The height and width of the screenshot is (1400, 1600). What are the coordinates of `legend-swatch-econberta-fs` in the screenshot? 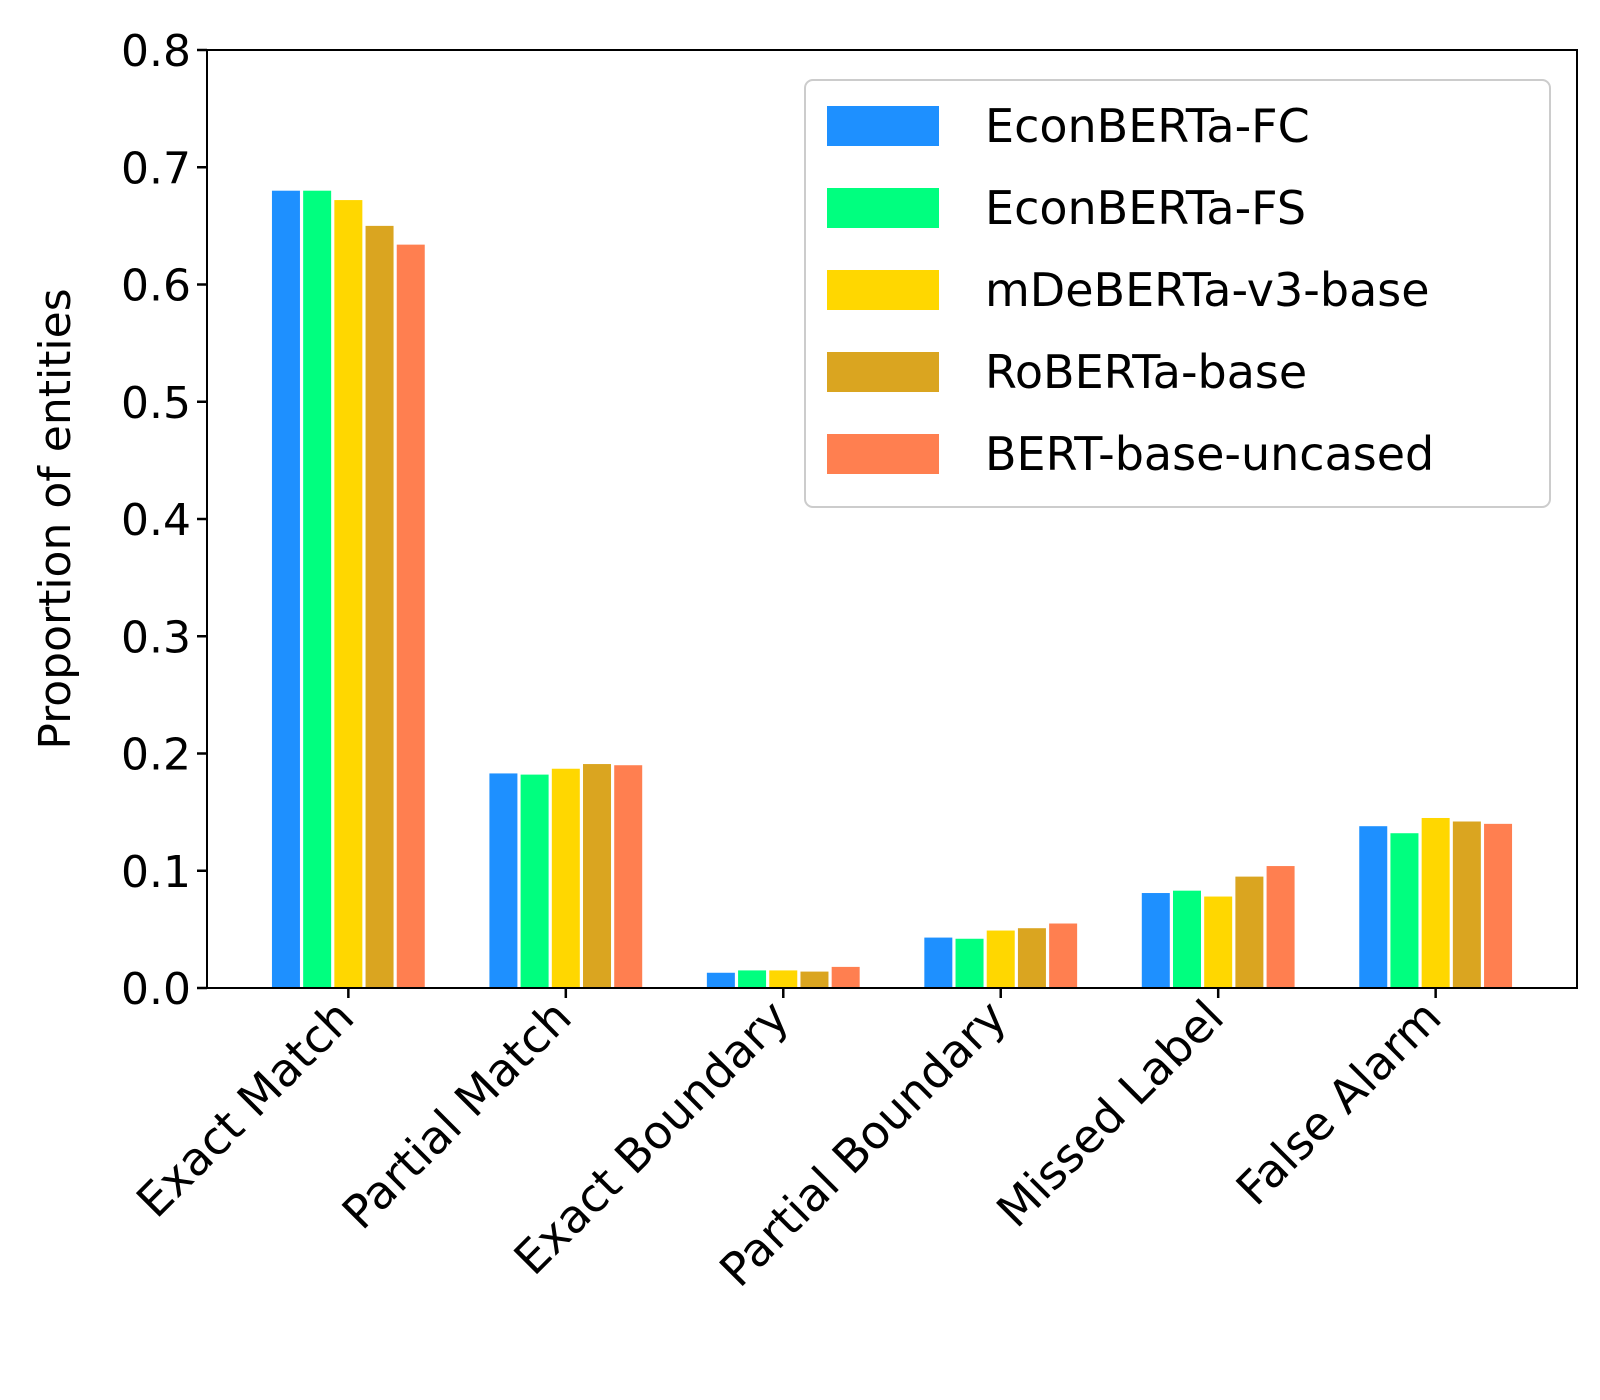 It's located at (883, 208).